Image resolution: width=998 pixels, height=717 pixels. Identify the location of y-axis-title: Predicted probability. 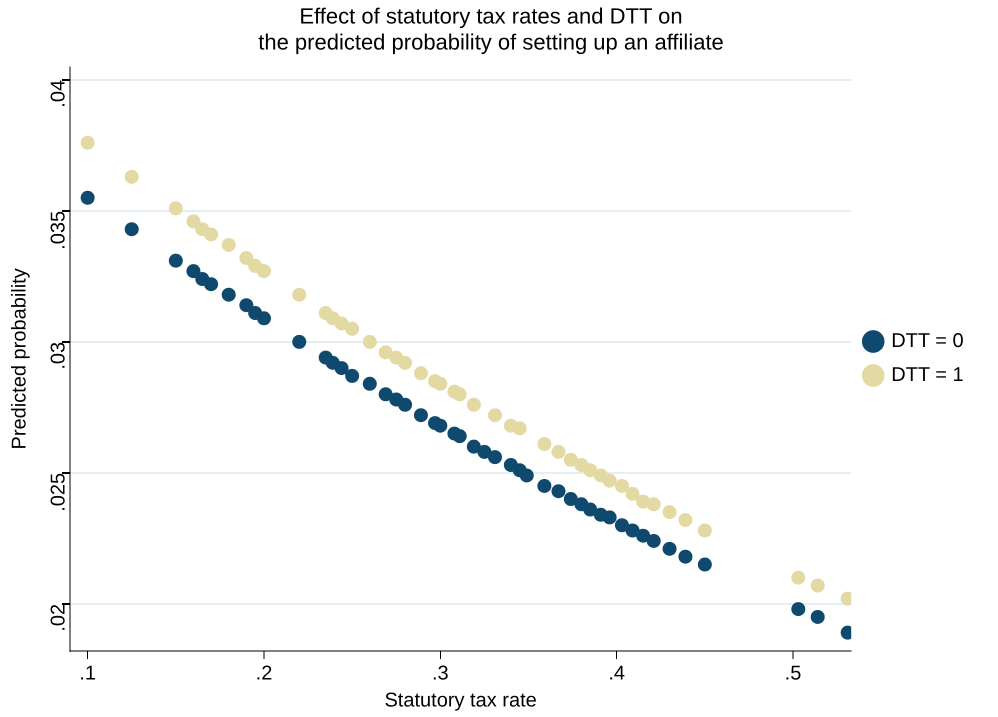
(19, 359).